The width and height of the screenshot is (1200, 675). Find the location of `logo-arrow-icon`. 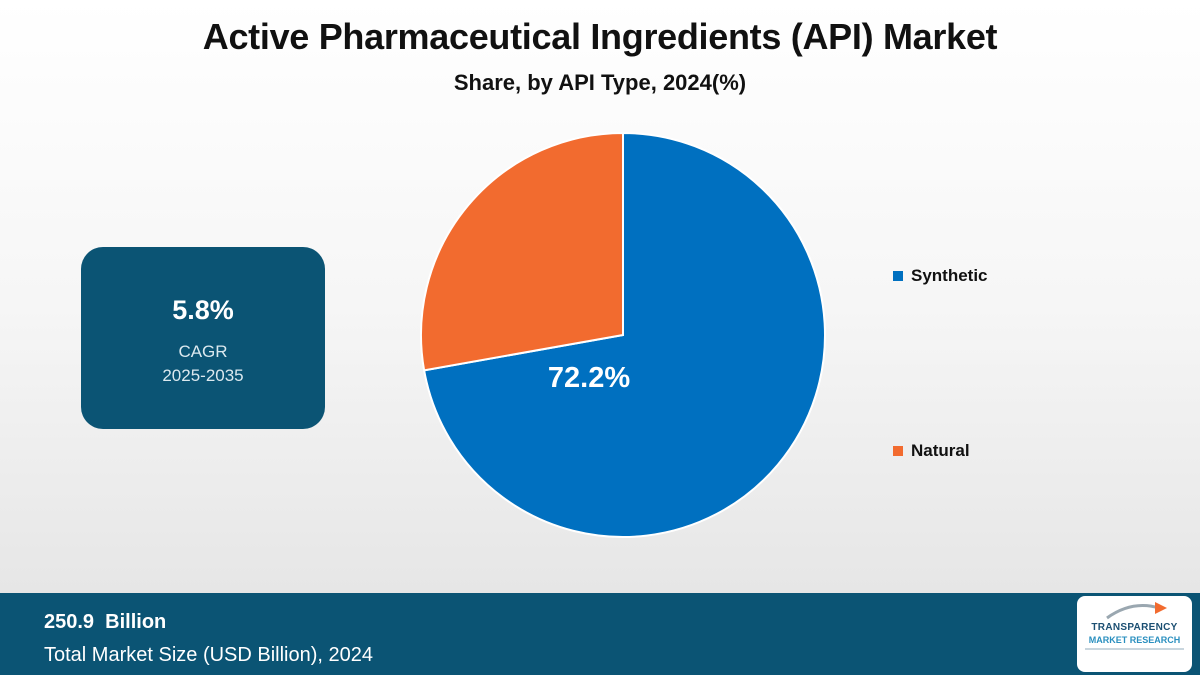

logo-arrow-icon is located at coordinates (1136, 611).